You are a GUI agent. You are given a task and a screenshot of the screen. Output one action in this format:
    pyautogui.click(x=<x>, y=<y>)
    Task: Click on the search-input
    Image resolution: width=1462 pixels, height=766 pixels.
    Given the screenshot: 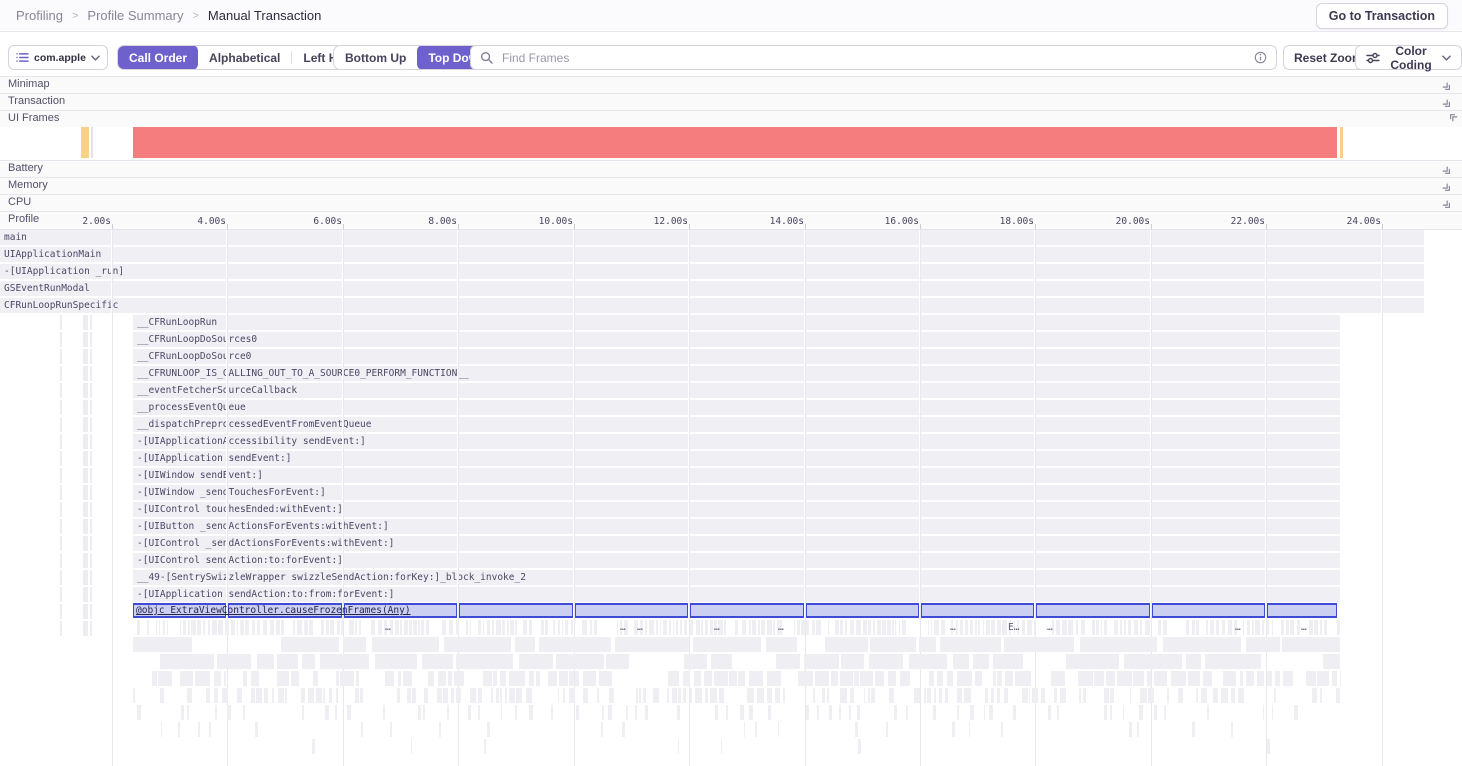 What is the action you would take?
    pyautogui.click(x=873, y=57)
    